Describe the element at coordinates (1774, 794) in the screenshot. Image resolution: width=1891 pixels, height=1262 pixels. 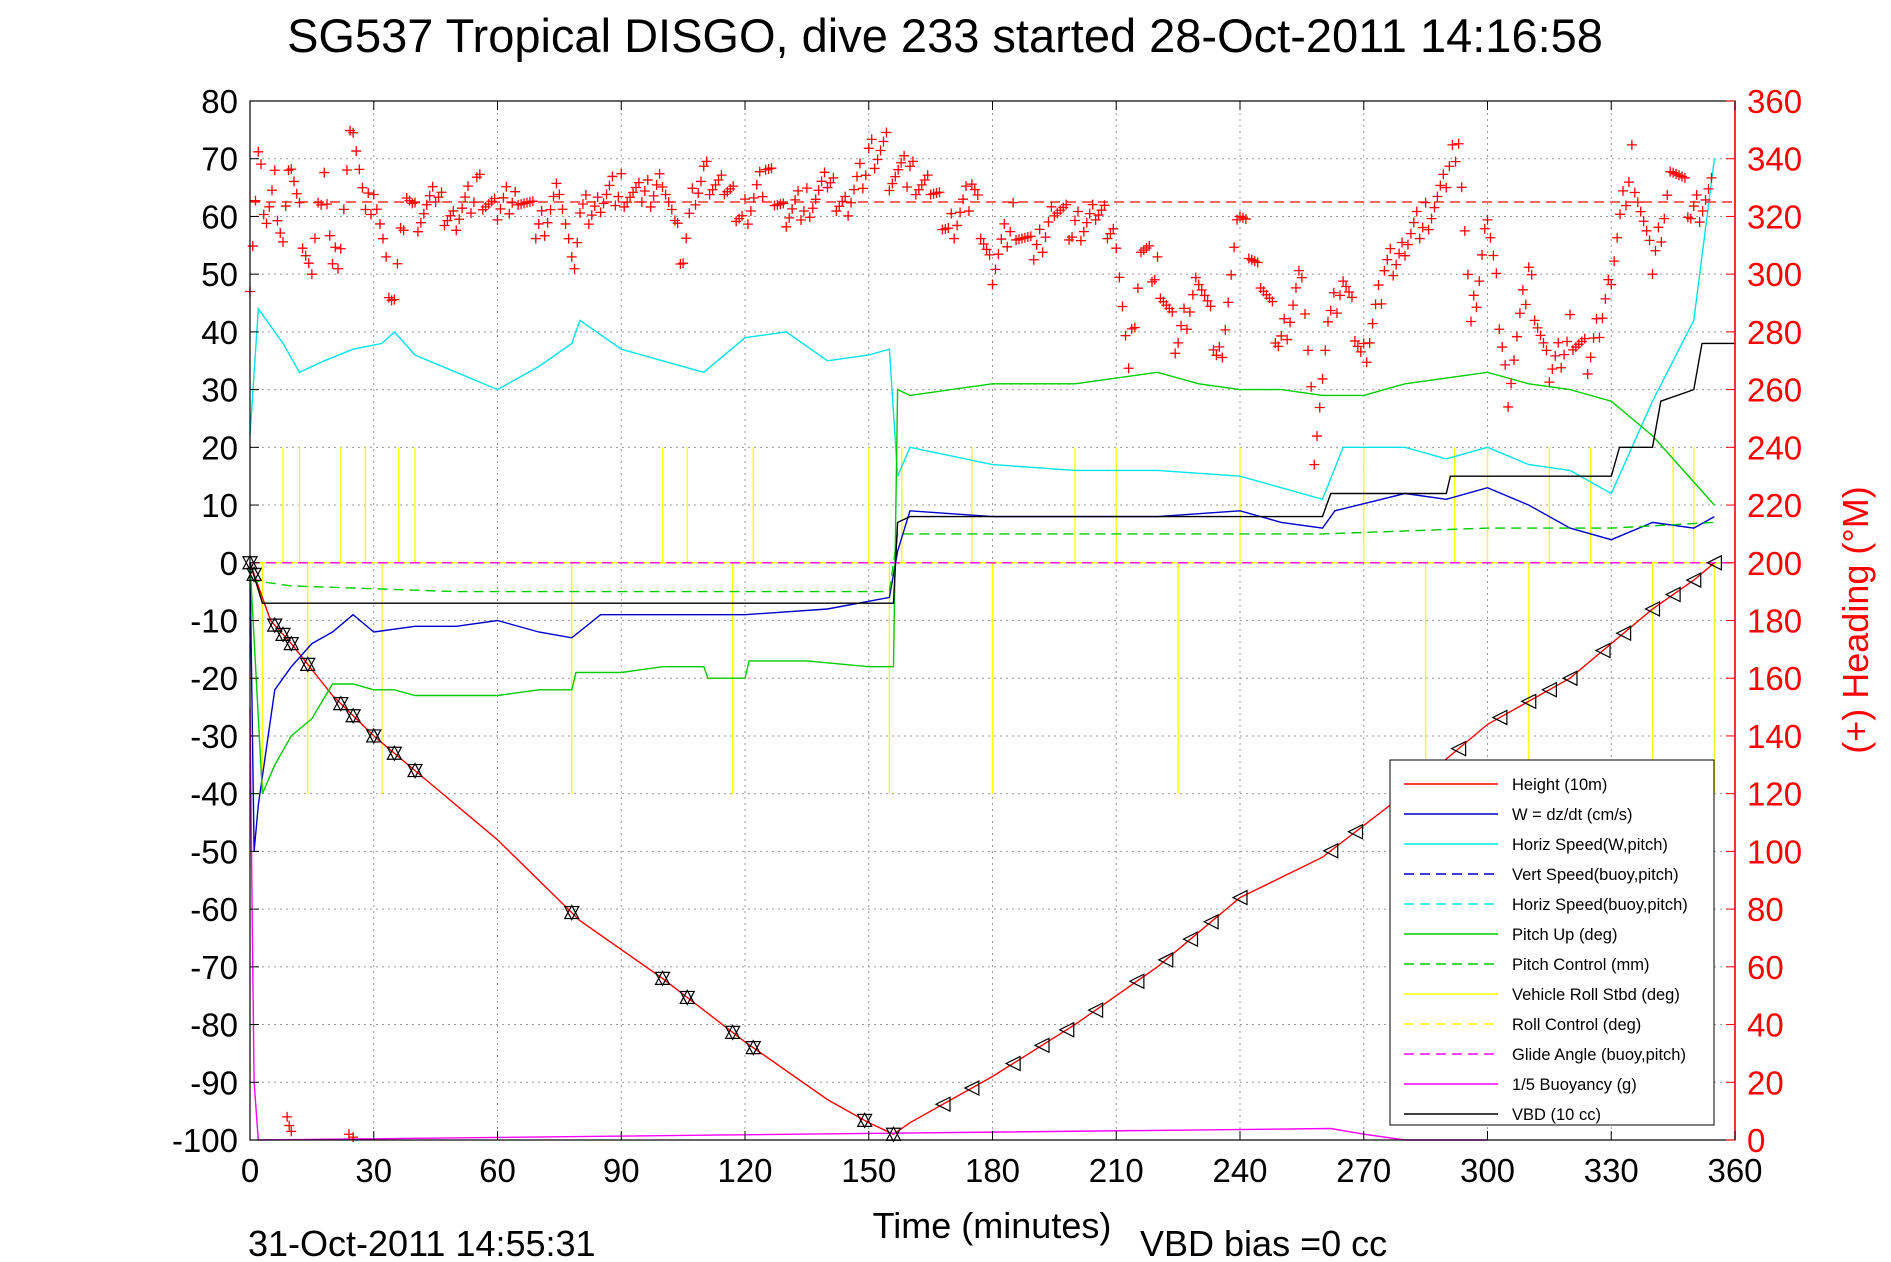
I see `y2-tick-label: 120` at that location.